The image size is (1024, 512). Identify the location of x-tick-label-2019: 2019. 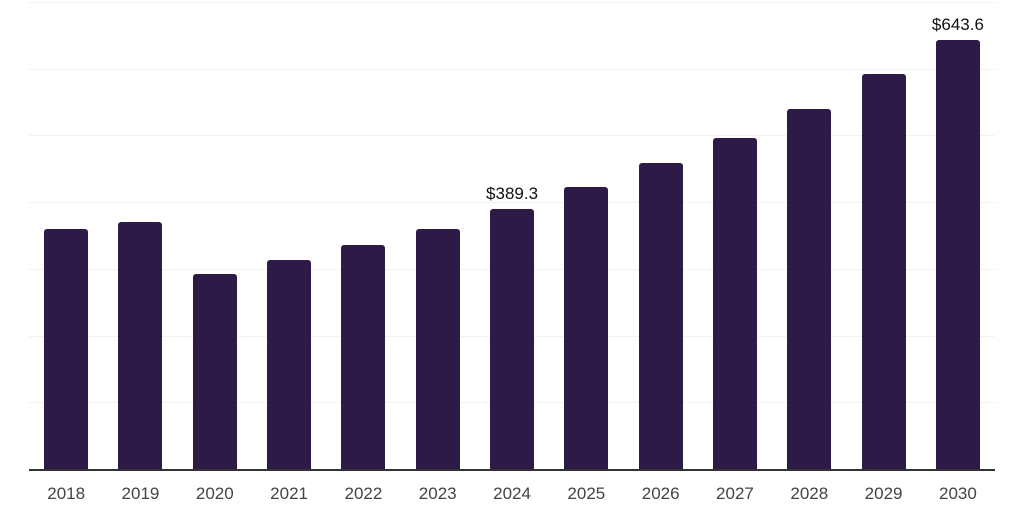
(140, 493).